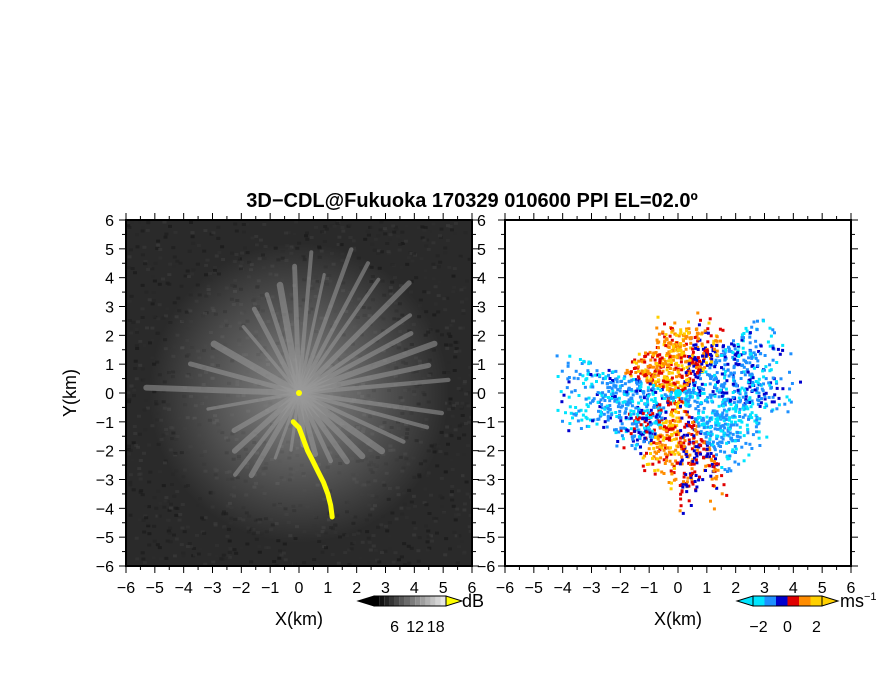 The width and height of the screenshot is (880, 685). I want to click on y-tick-label: −6, so click(486, 567).